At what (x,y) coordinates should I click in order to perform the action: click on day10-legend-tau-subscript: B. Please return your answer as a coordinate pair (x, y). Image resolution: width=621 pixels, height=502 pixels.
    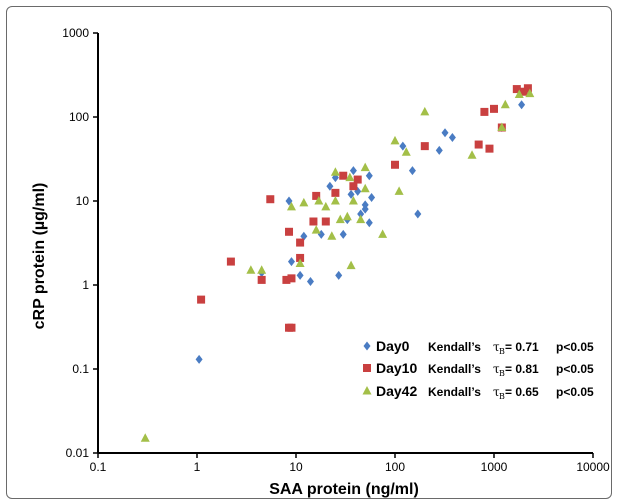
    Looking at the image, I should click on (502, 373).